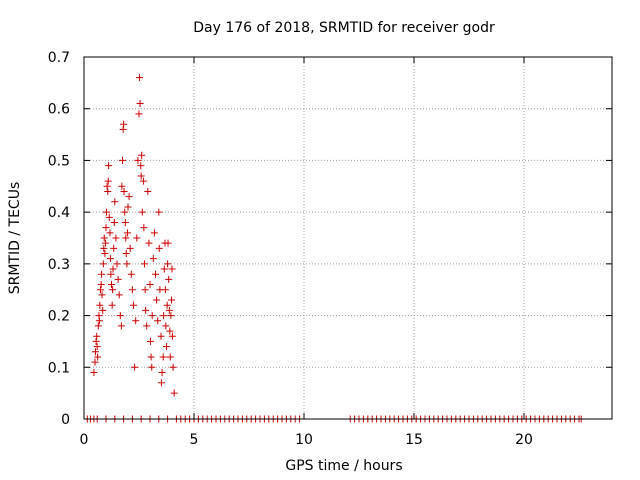 Image resolution: width=640 pixels, height=480 pixels. Describe the element at coordinates (59, 213) in the screenshot. I see `y-tick-label: 0.4` at that location.